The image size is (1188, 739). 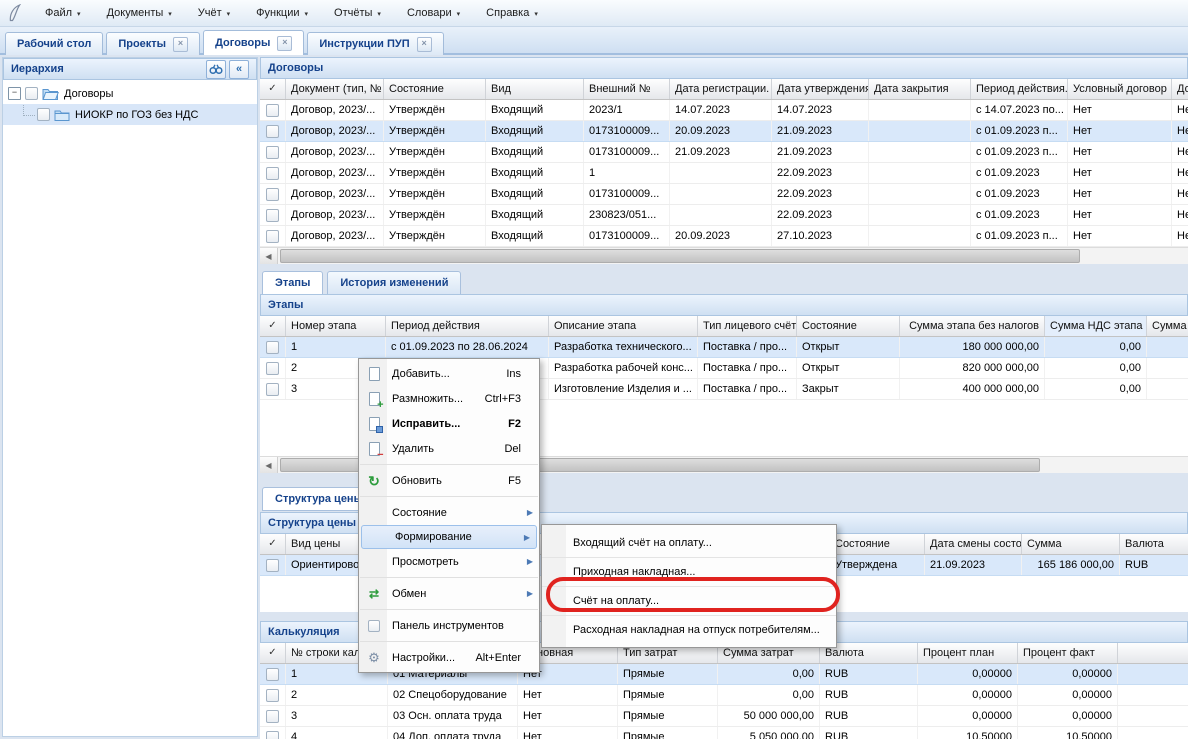 What do you see at coordinates (769, 653) in the screenshot?
I see `column-header: Сумма затрат` at bounding box center [769, 653].